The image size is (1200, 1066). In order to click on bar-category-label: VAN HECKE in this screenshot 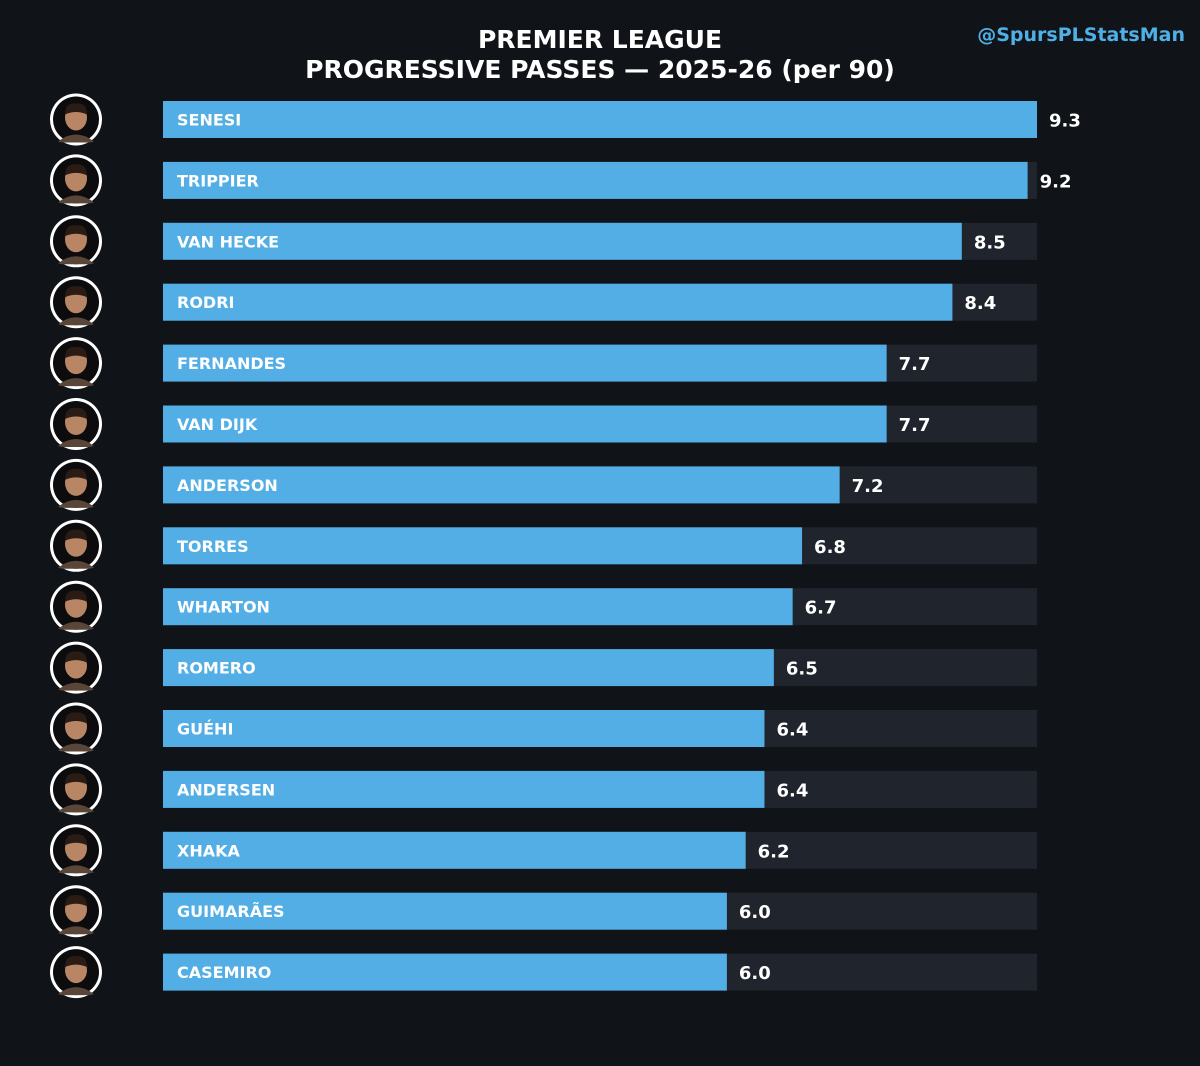, I will do `click(228, 241)`.